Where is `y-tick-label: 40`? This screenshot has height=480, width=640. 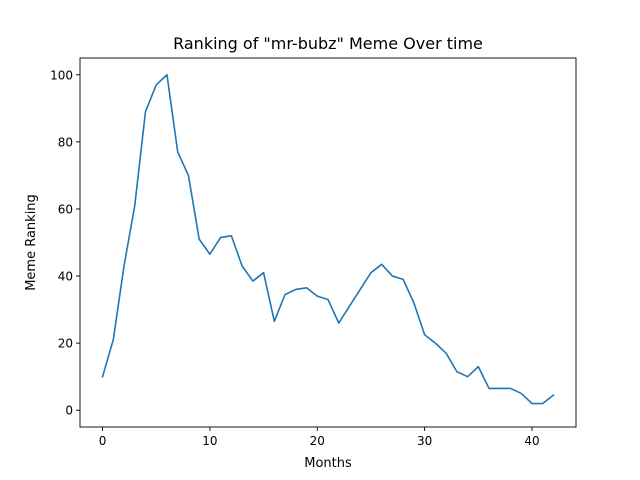 y-tick-label: 40 is located at coordinates (65, 277).